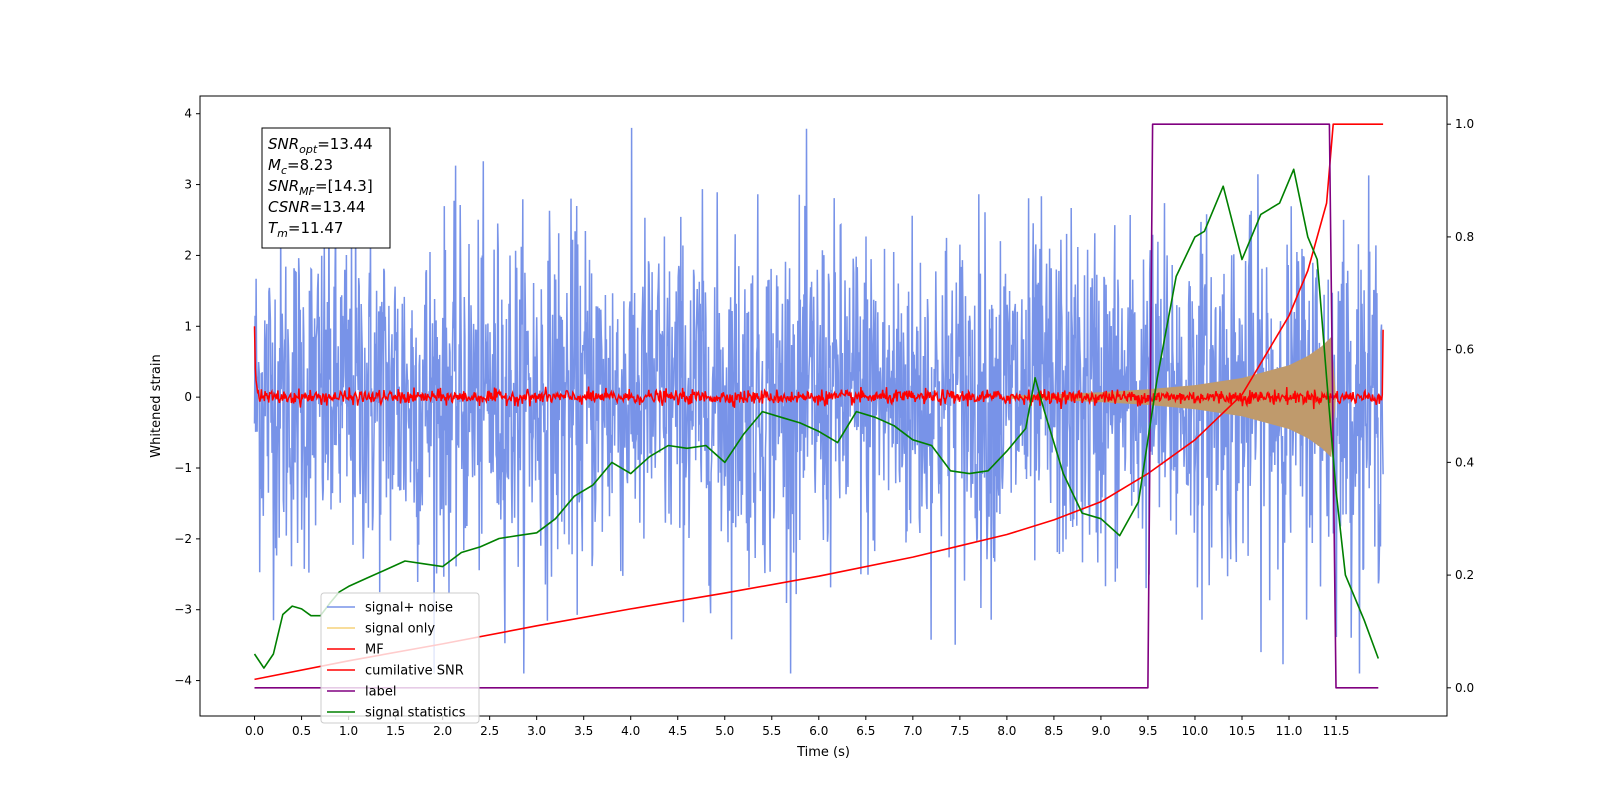 The image size is (1600, 800). What do you see at coordinates (188, 255) in the screenshot?
I see `y-left-tick-label: 2` at bounding box center [188, 255].